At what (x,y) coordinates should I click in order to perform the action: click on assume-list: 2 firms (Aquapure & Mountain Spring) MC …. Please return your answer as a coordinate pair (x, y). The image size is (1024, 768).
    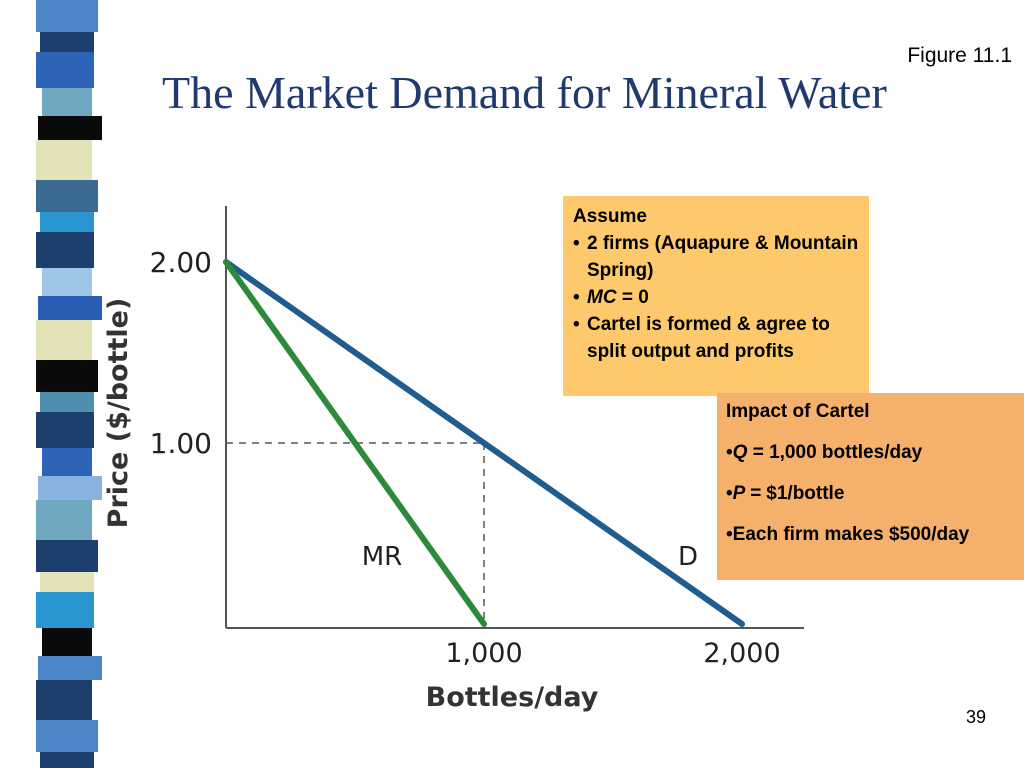
    Looking at the image, I should click on (716, 297).